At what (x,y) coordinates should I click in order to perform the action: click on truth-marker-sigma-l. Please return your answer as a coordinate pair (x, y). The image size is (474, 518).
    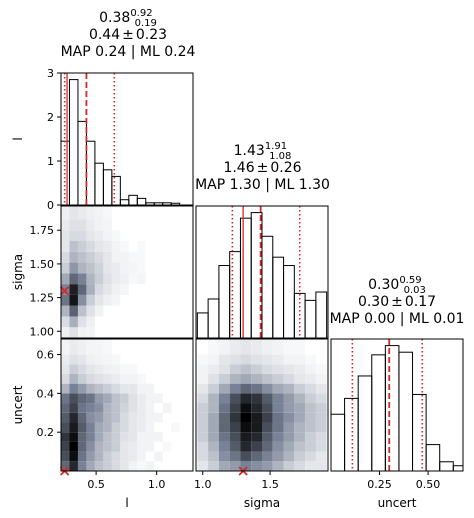
    Looking at the image, I should click on (64, 291).